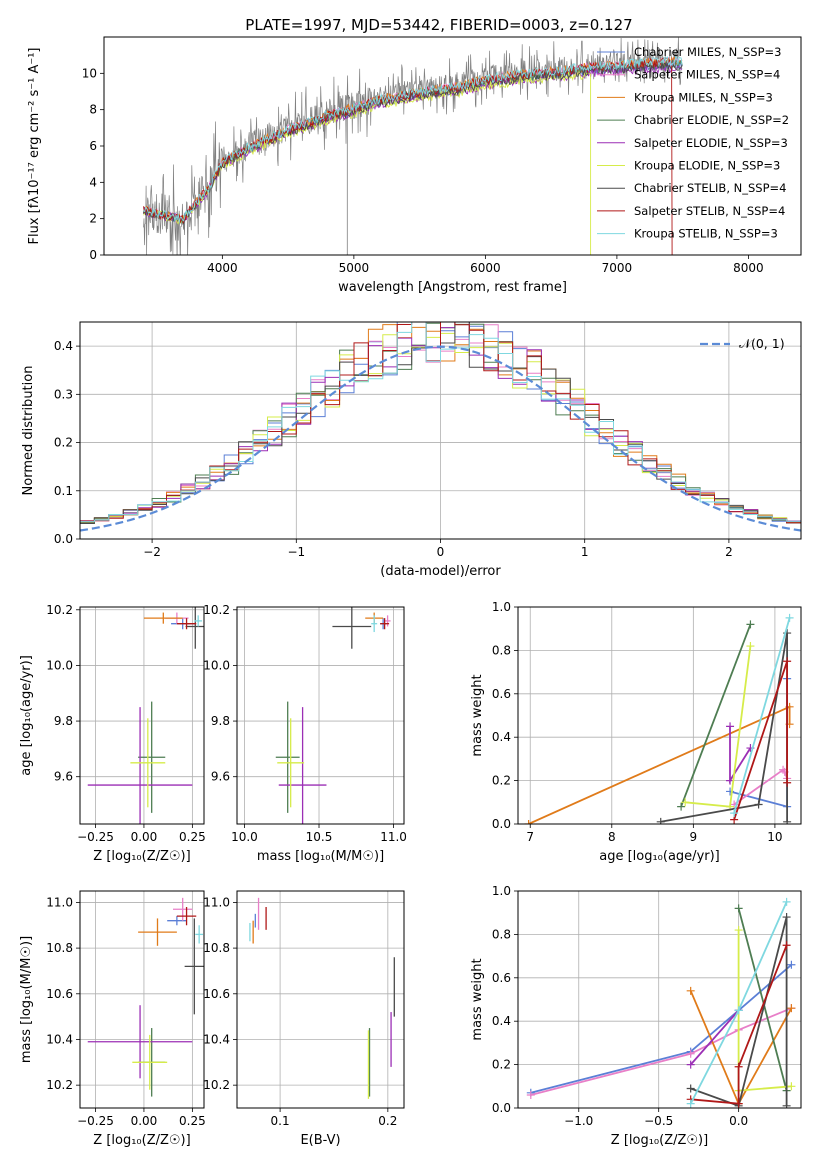 This screenshot has height=1170, width=819. I want to click on panel-mass-vs-ebv: 0.1 0.2 10.2 10.4 10.6 10.8 11.0 E(B-V), so click(304, 1019).